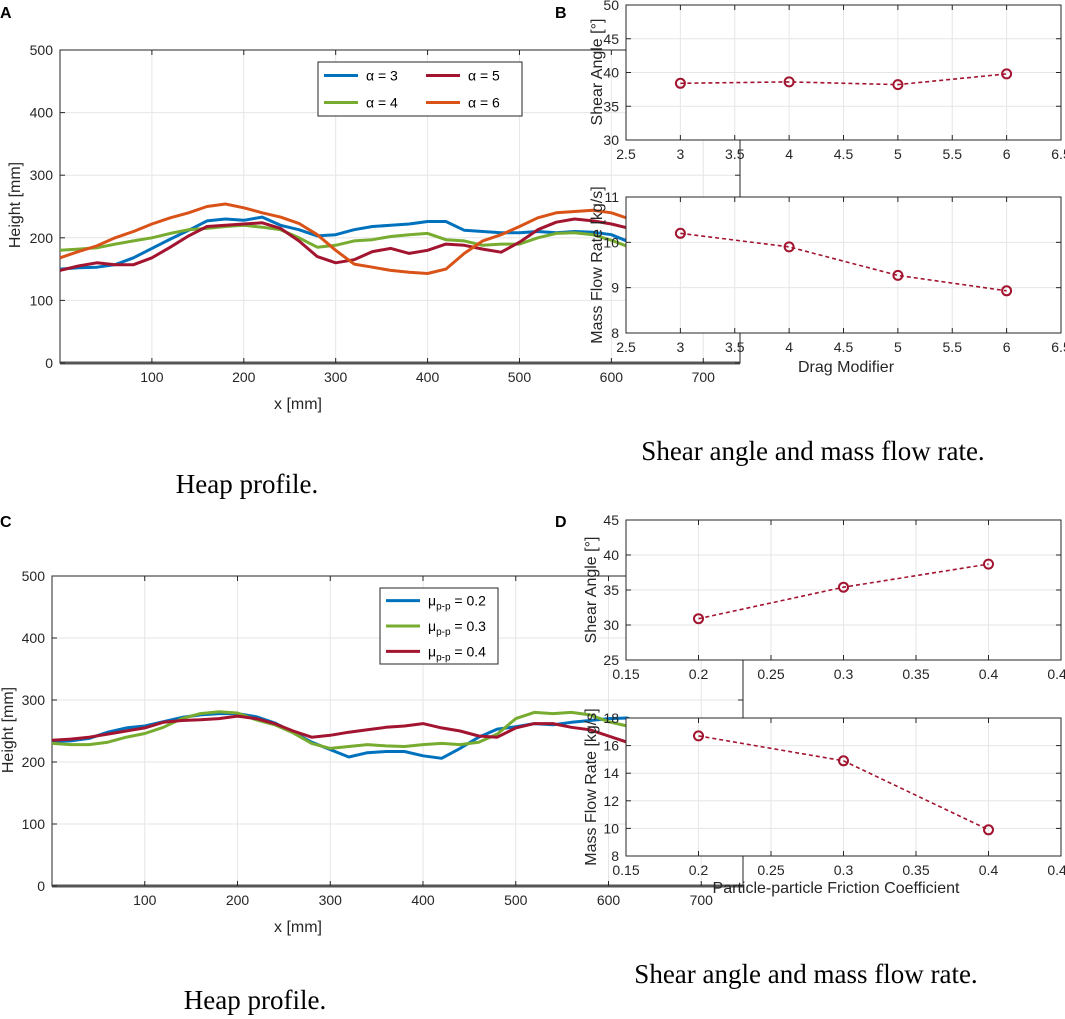  What do you see at coordinates (611, 718) in the screenshot?
I see `y-tick-label: 18` at bounding box center [611, 718].